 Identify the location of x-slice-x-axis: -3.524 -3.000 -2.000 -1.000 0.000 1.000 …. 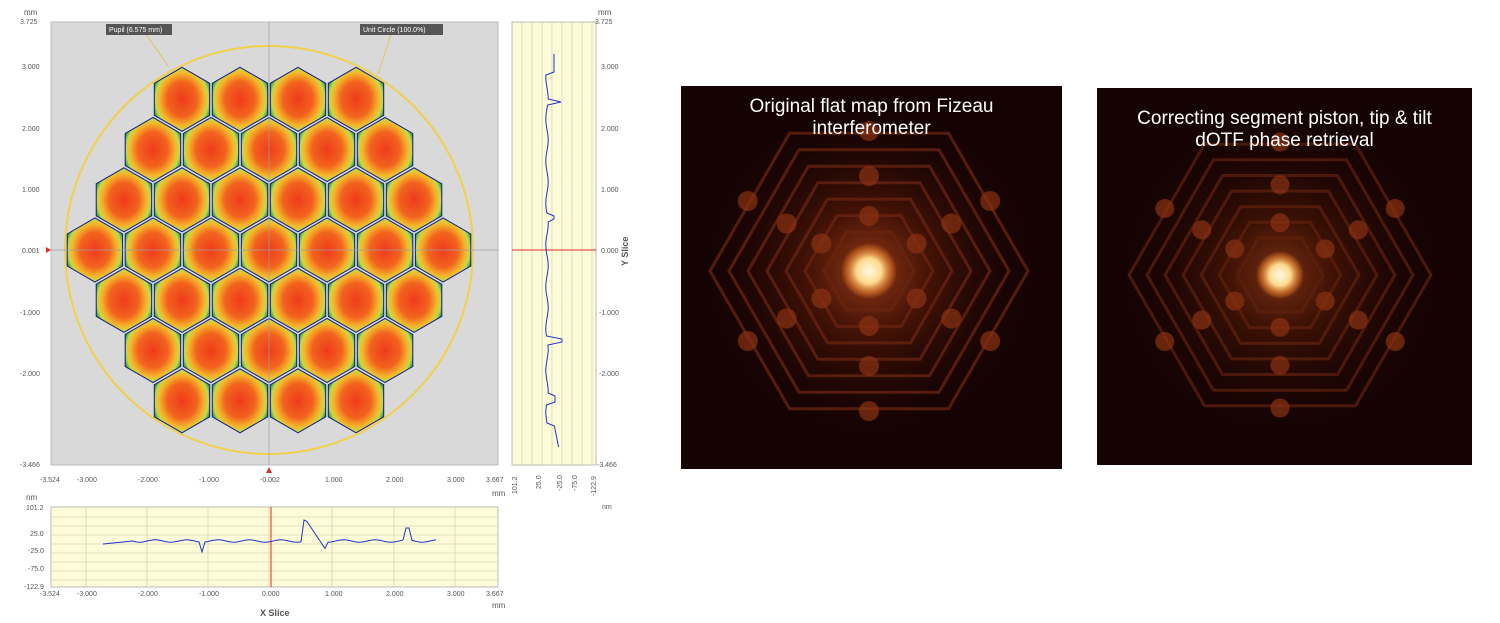
(272, 594).